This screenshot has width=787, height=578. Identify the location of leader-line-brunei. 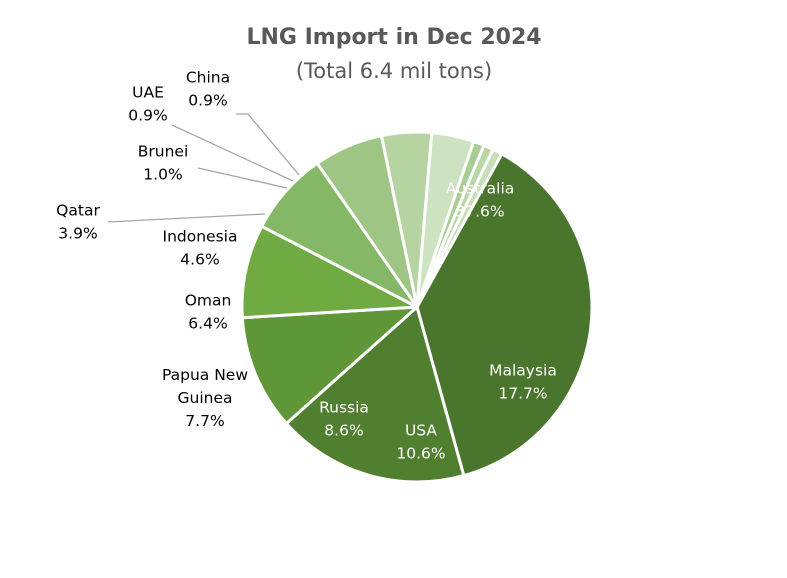
(242, 178).